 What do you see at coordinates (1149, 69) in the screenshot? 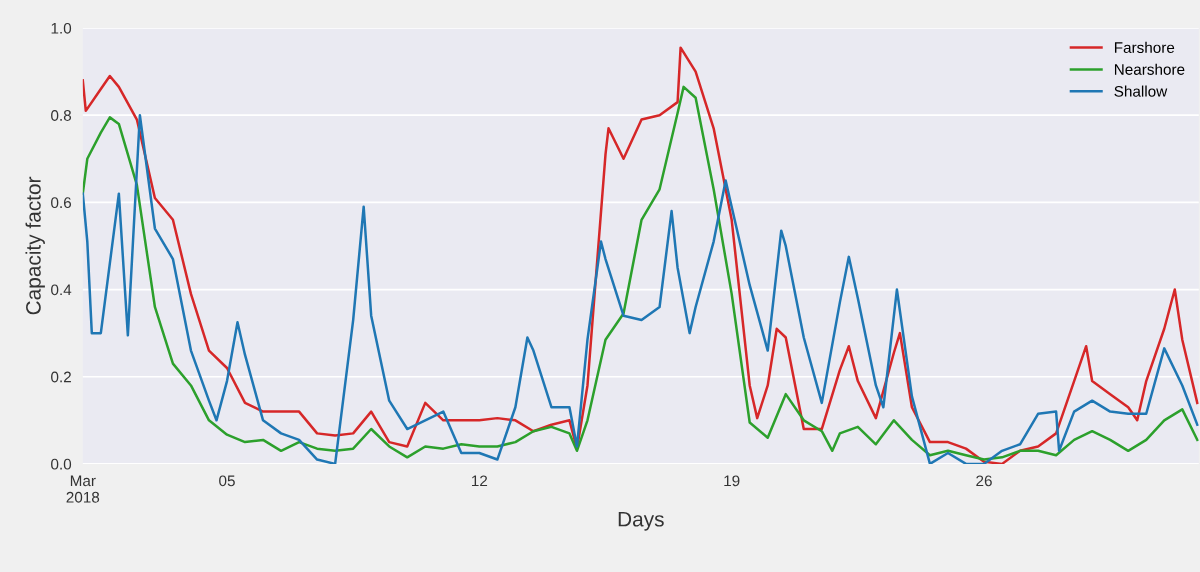
I see `legend-label: Nearshore` at bounding box center [1149, 69].